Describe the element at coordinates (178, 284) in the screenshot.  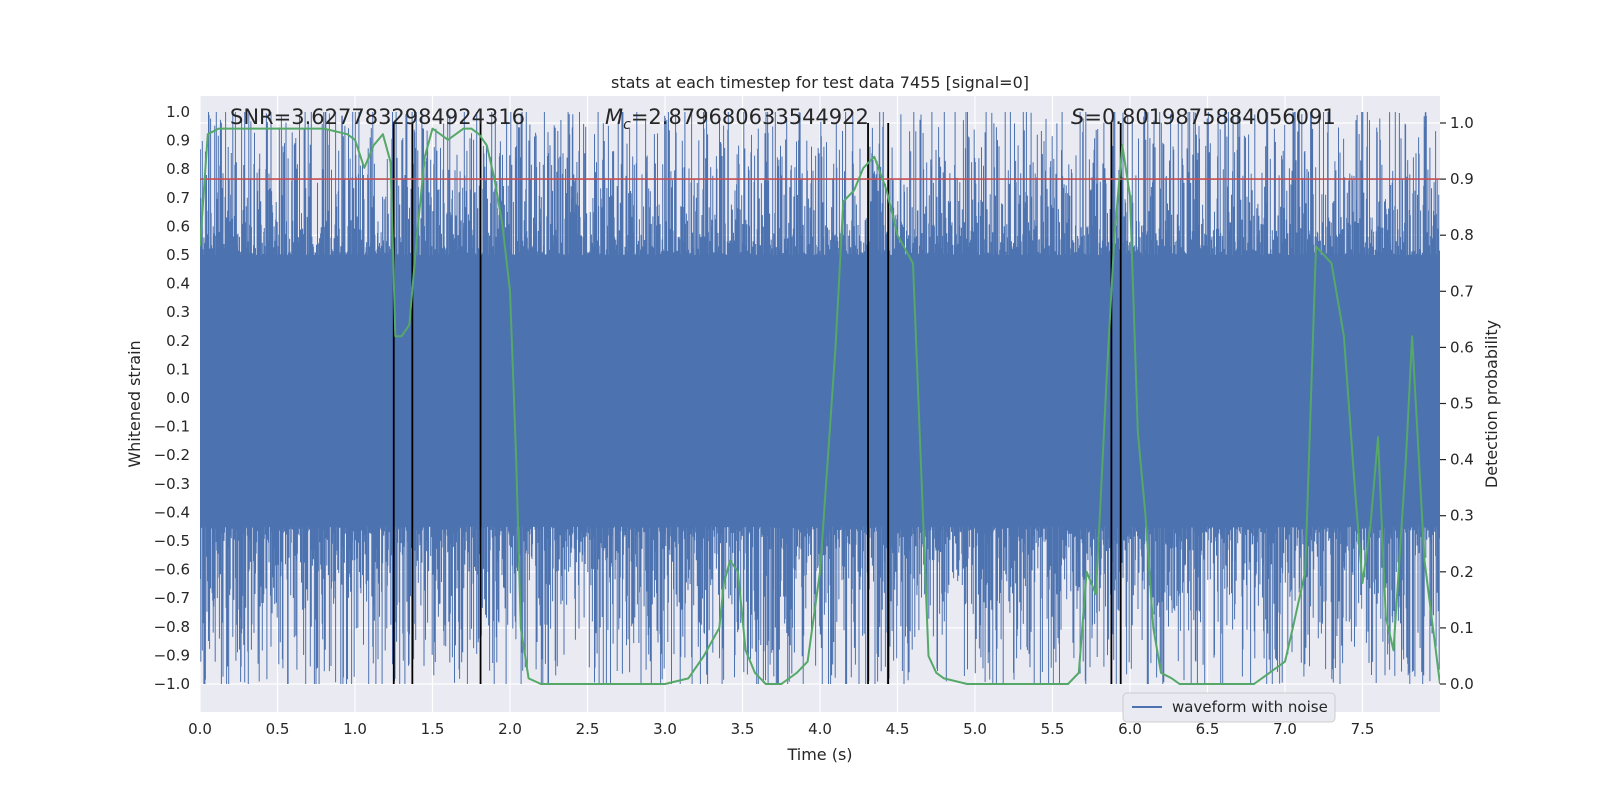
I see `y-tick-label: 0.4` at that location.